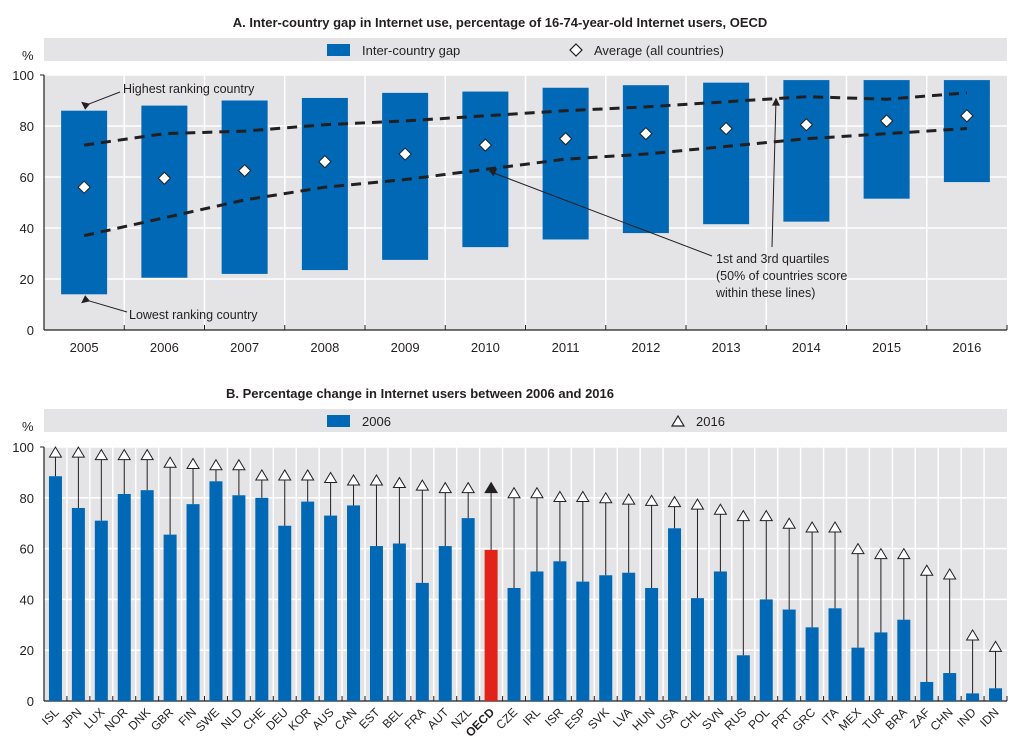 The width and height of the screenshot is (1023, 743). Describe the element at coordinates (765, 293) in the screenshot. I see `chart-a-annotation-quartiles: within these lines)` at that location.